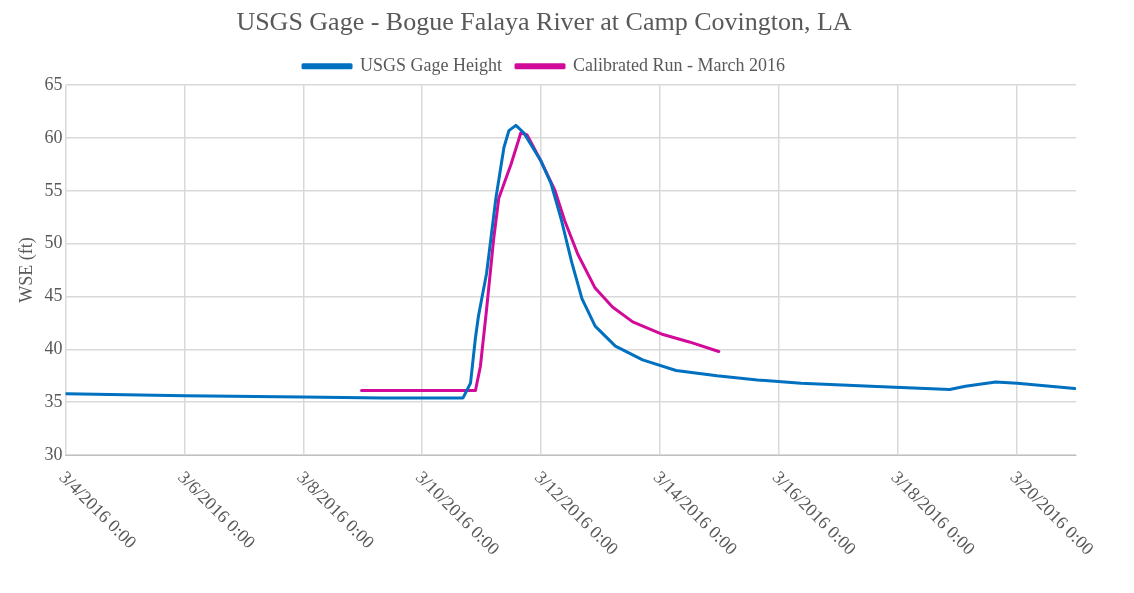 This screenshot has width=1134, height=593. Describe the element at coordinates (53, 295) in the screenshot. I see `y-tick-label: 45` at that location.